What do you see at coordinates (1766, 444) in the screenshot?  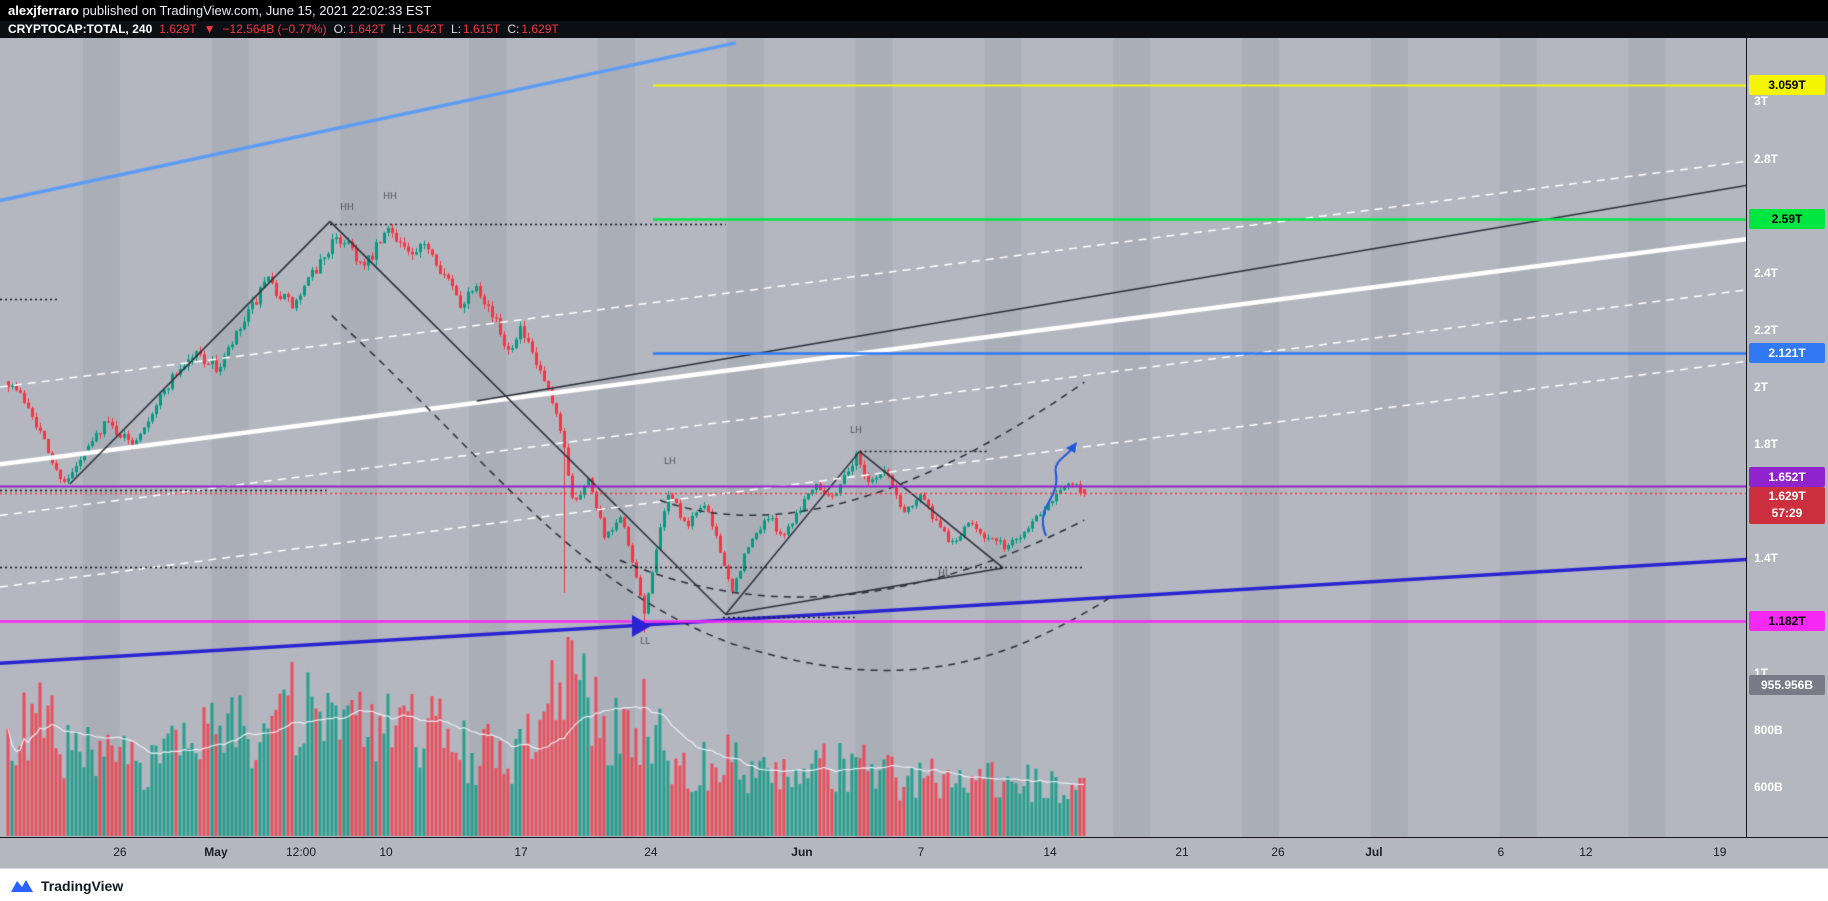 I see `price-tick-1.8T: 1.8T` at bounding box center [1766, 444].